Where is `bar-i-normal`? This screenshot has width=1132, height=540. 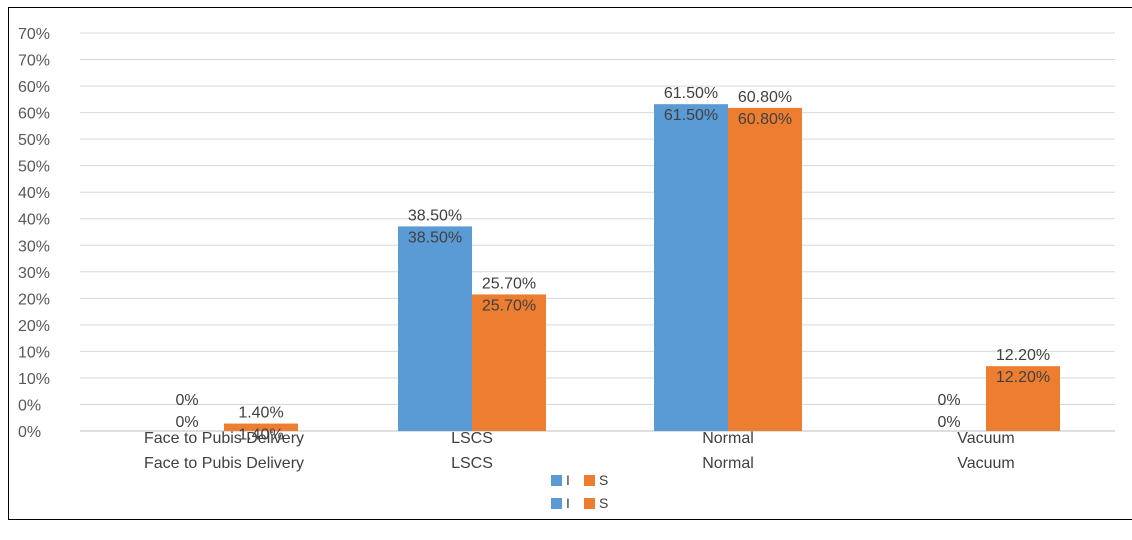 bar-i-normal is located at coordinates (691, 268).